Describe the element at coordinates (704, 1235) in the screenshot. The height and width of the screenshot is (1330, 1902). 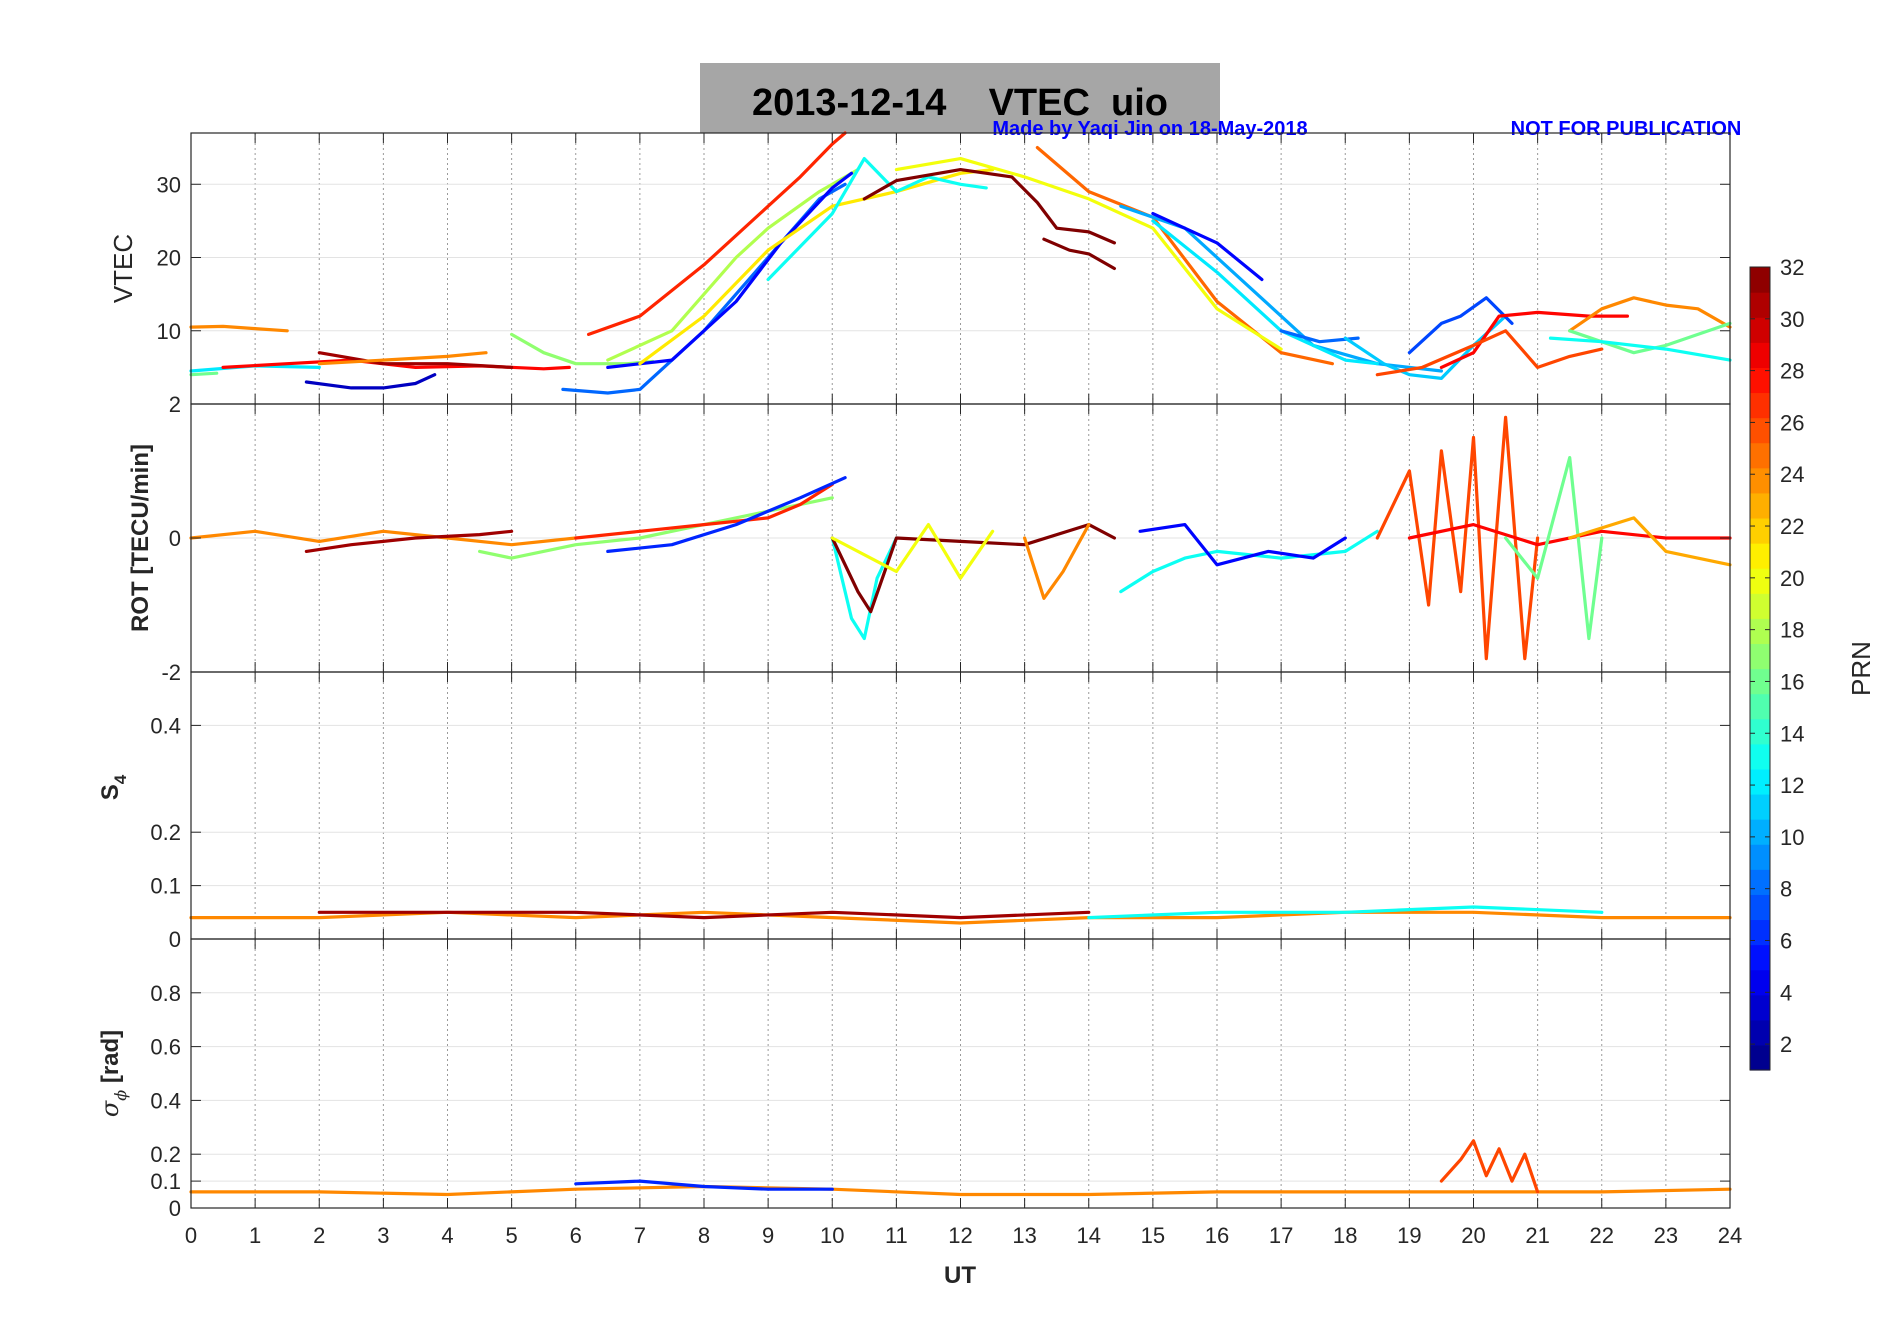
I see `xtick-label-8: 8` at that location.